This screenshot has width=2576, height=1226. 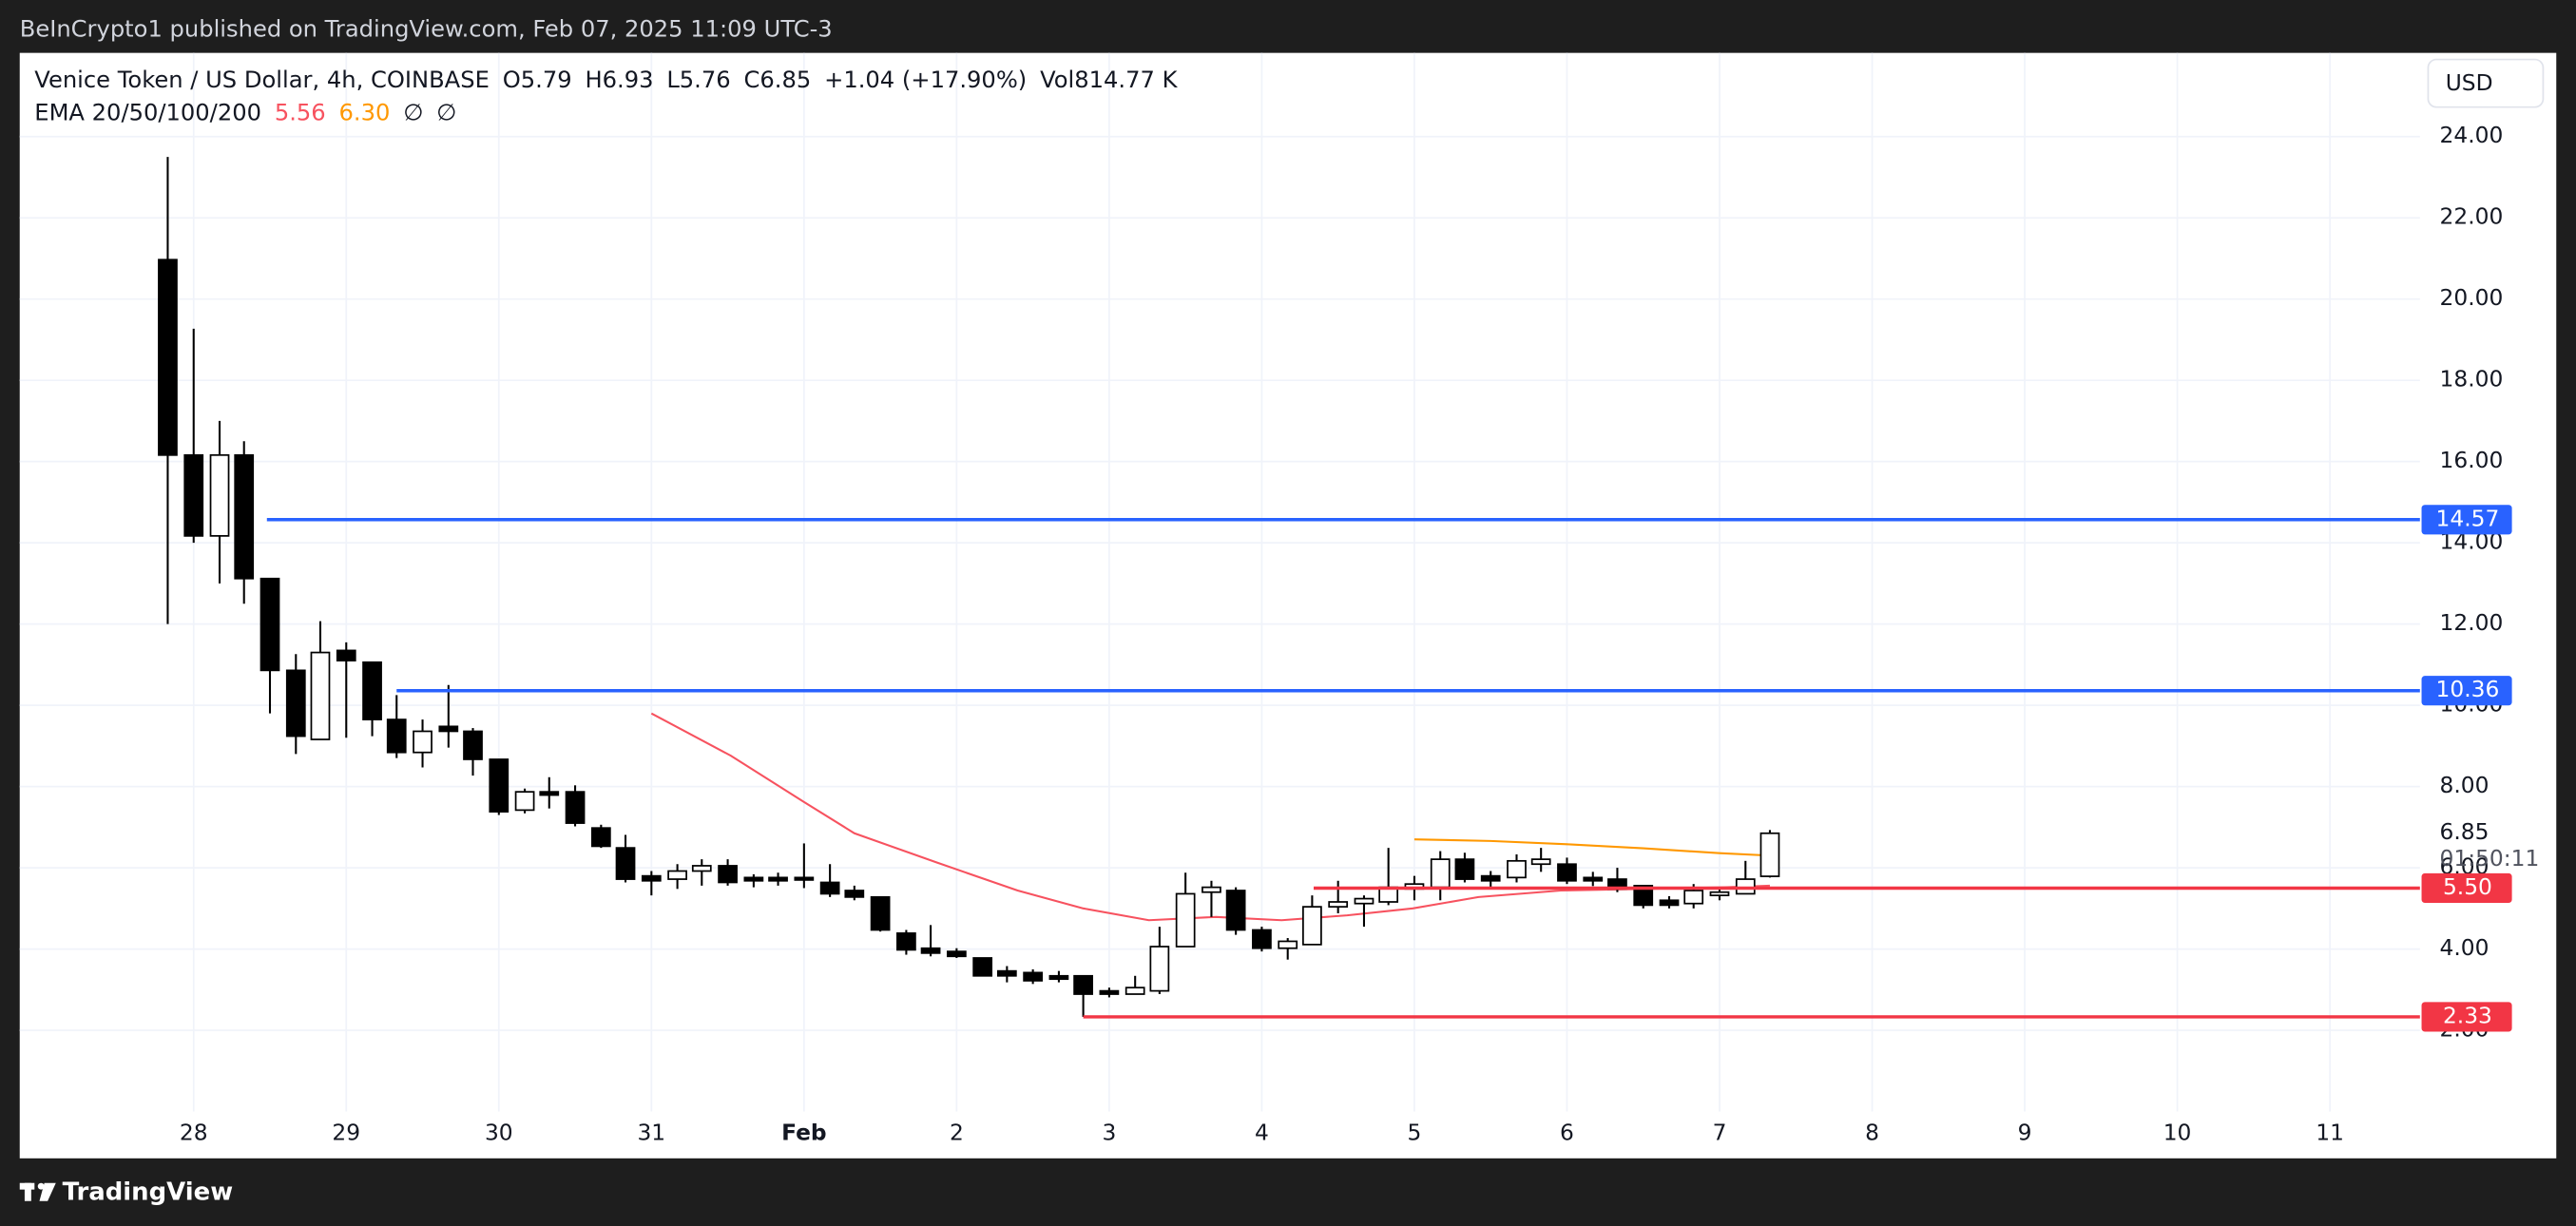 I want to click on footer-brand: TradingView, so click(x=148, y=1192).